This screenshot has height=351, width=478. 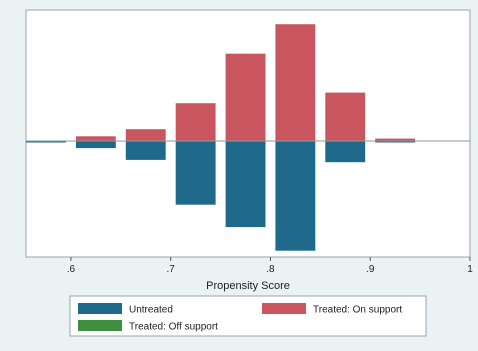 I want to click on bar-series0-bin4, so click(x=245, y=184).